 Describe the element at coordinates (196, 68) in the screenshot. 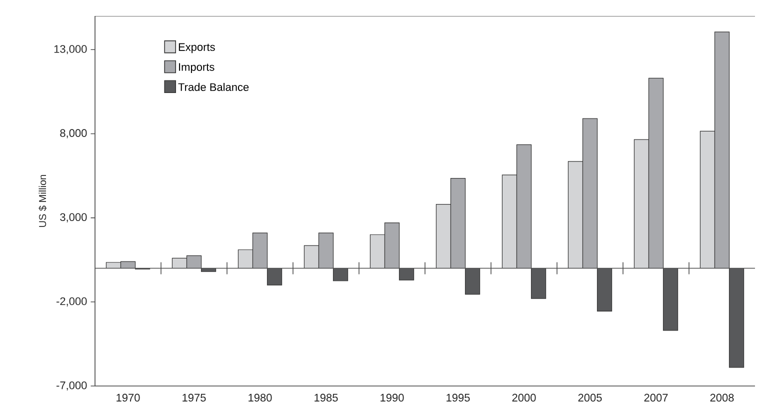

I see `legend-label: Imports` at that location.